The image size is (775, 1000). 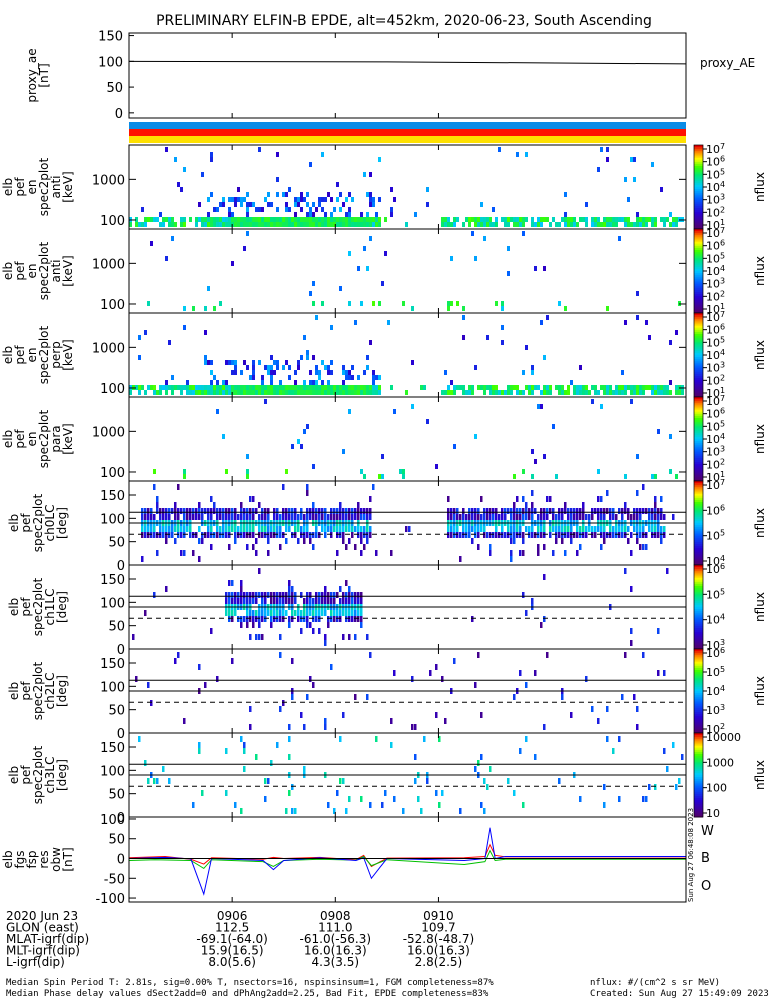 What do you see at coordinates (715, 729) in the screenshot?
I see `colorbar-tick-label: 102` at bounding box center [715, 729].